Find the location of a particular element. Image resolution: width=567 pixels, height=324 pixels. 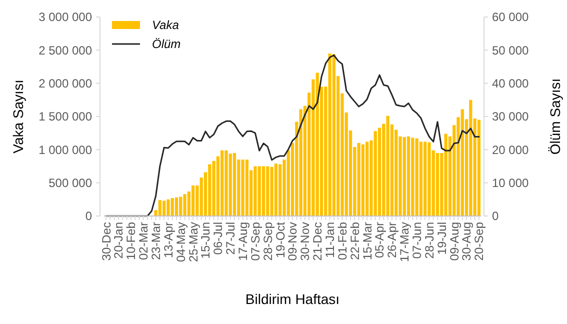

y-tick-label: 500 000 is located at coordinates (70, 183).